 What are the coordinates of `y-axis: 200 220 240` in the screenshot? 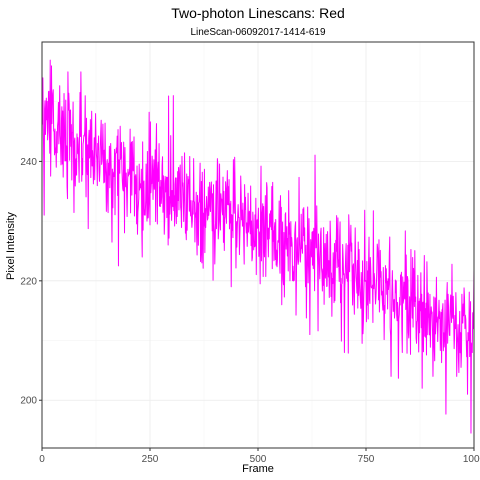 It's located at (31, 282).